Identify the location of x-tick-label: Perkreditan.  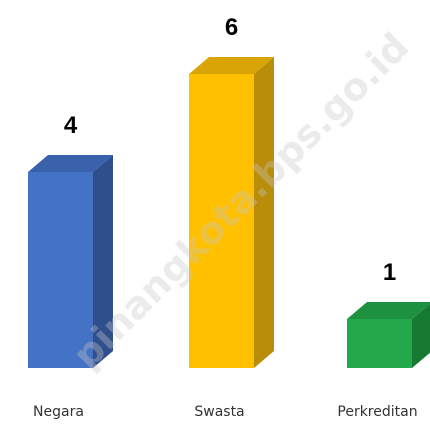
(377, 412).